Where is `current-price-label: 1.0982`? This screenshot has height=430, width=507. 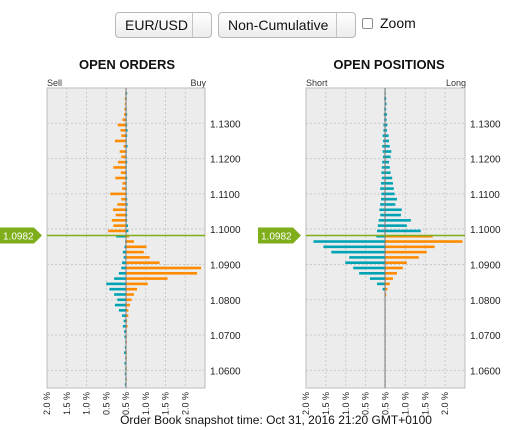 current-price-label: 1.0982 is located at coordinates (276, 237).